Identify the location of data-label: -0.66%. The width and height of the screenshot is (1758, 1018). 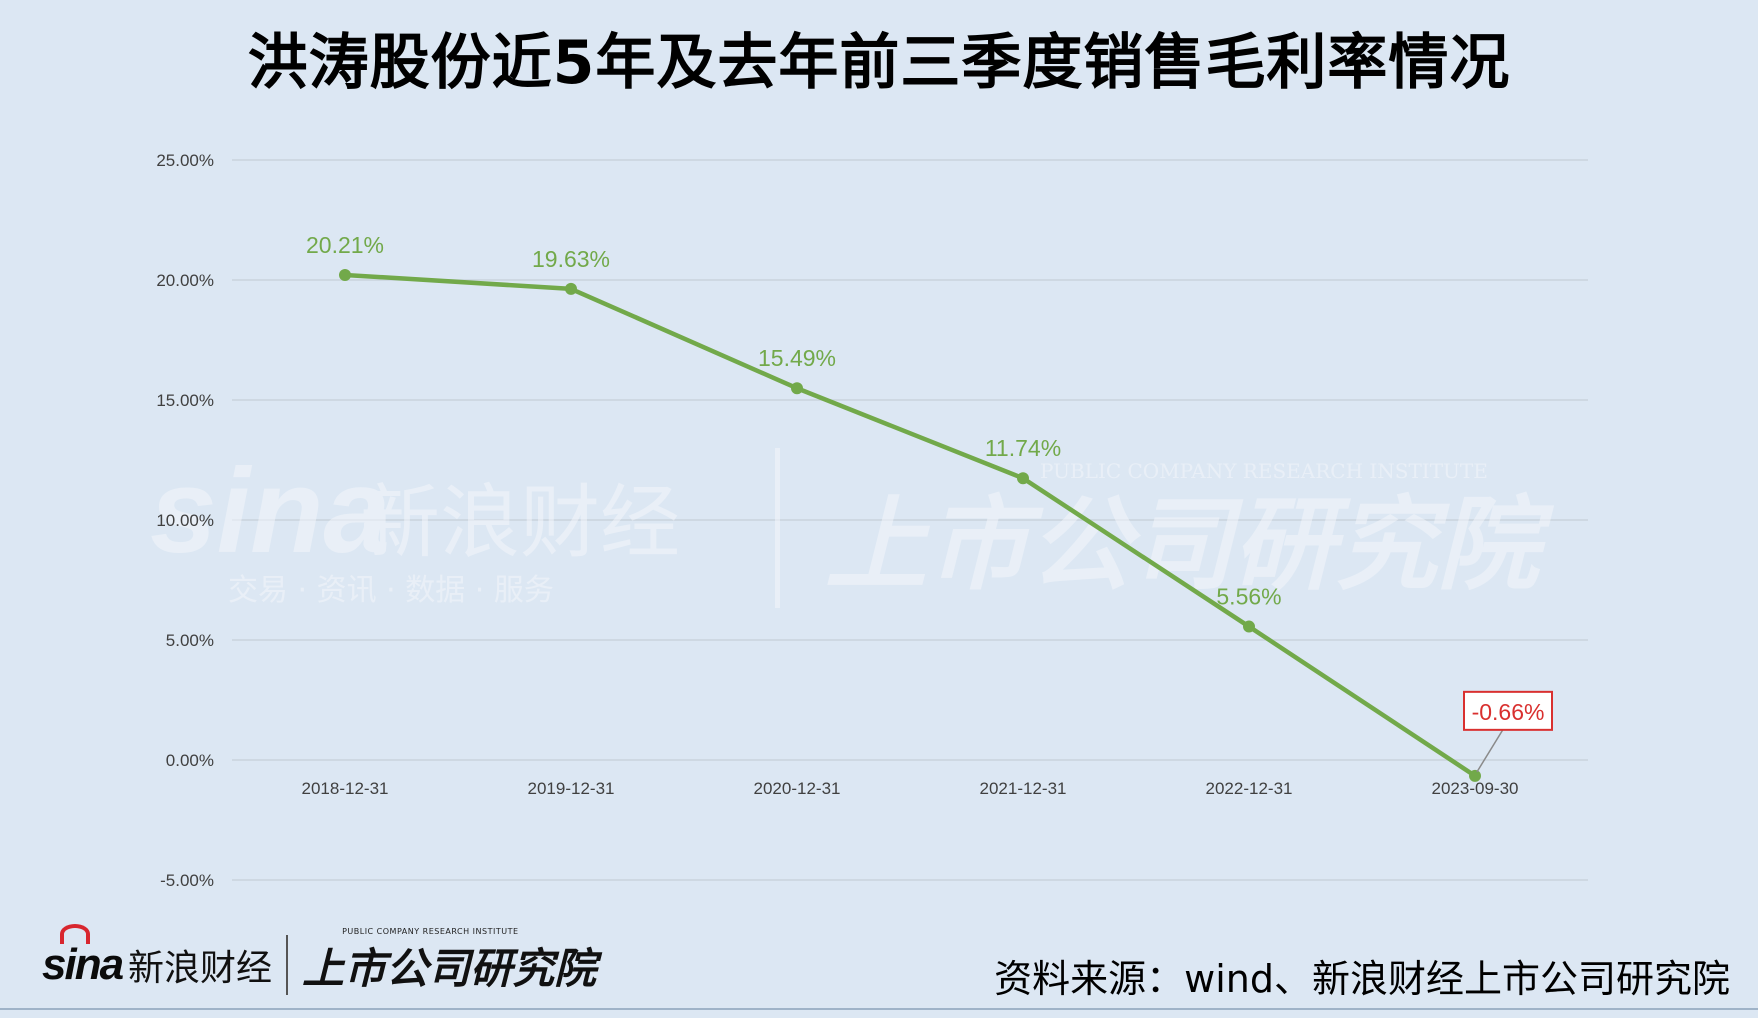
(1508, 712).